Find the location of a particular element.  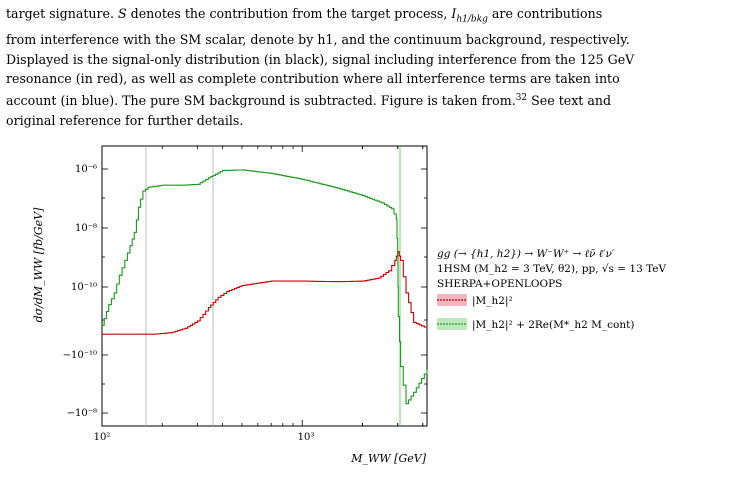

series-red-line is located at coordinates (265, 293).